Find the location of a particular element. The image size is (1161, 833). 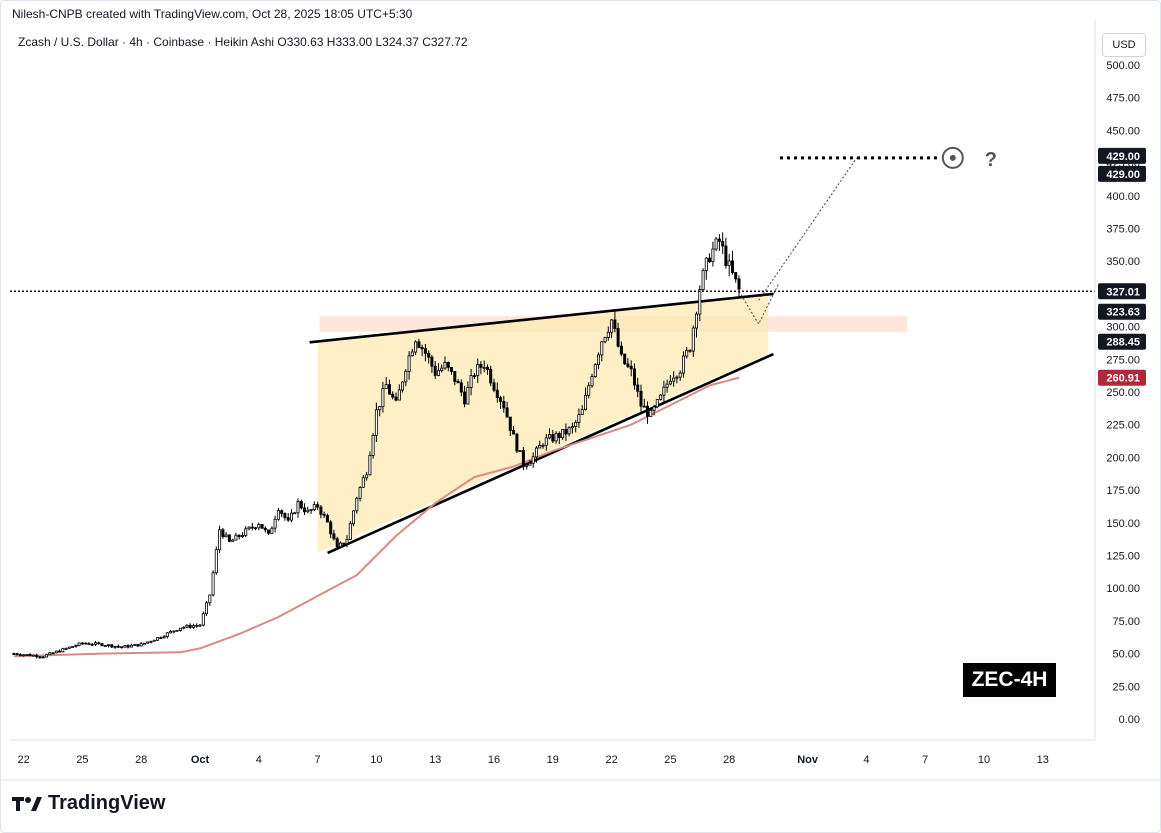

price-label-bg is located at coordinates (1122, 291).